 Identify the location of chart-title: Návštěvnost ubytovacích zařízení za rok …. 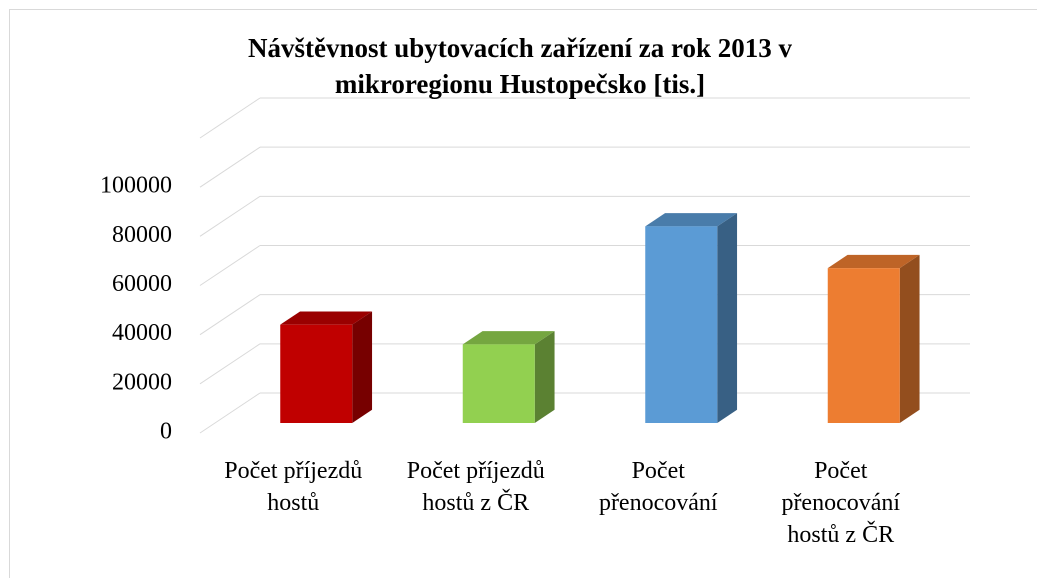
(520, 66).